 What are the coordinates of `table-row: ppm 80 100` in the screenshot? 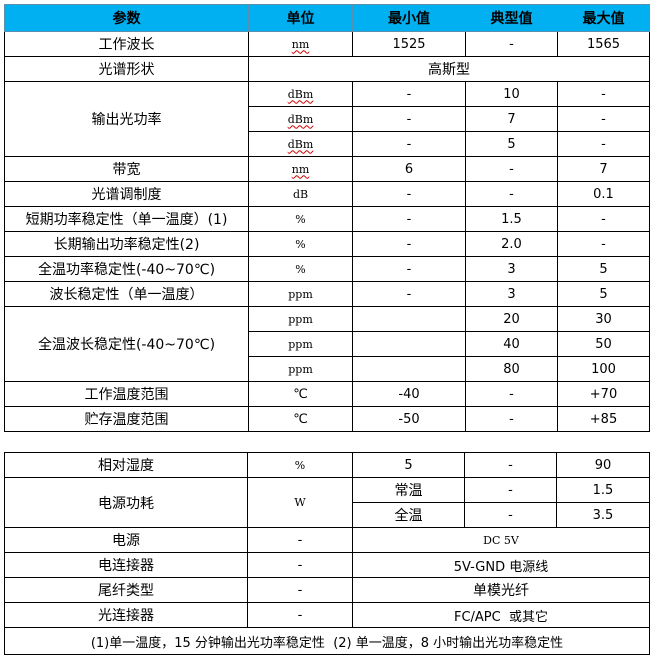 It's located at (327, 369).